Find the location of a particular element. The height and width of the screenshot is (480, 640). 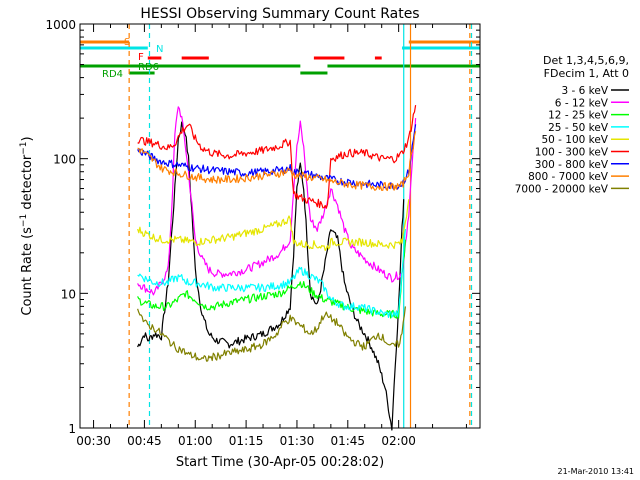

flag-labels: S N F RD6 RD4 is located at coordinates (132, 58).